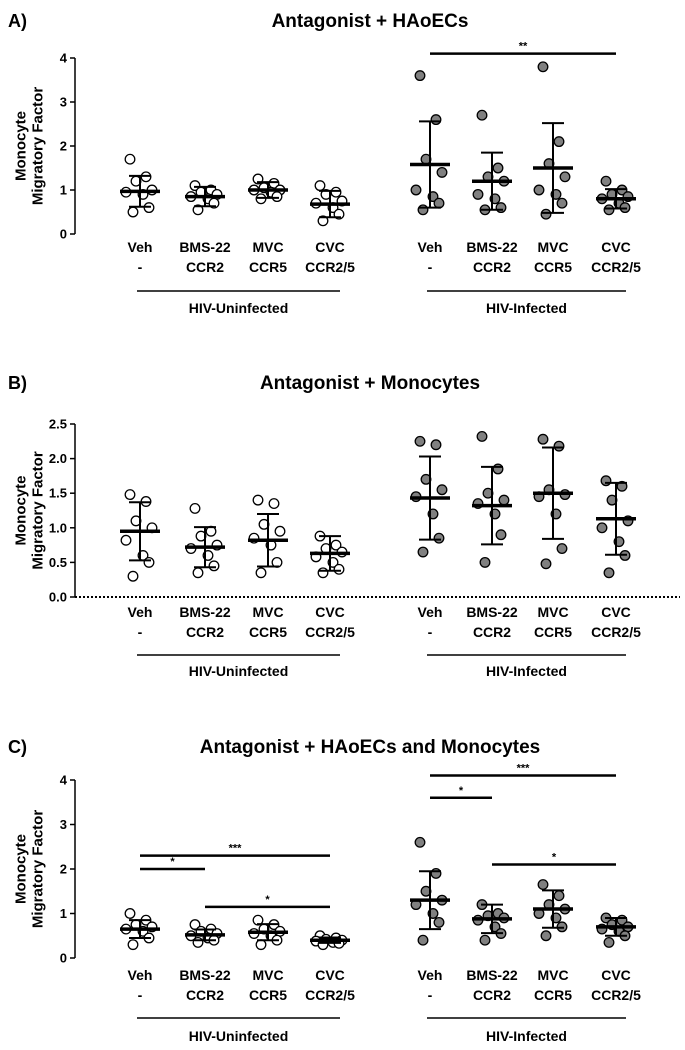 The image size is (685, 1050). What do you see at coordinates (370, 383) in the screenshot?
I see `chart-title: Antagonist + Monocytes` at bounding box center [370, 383].